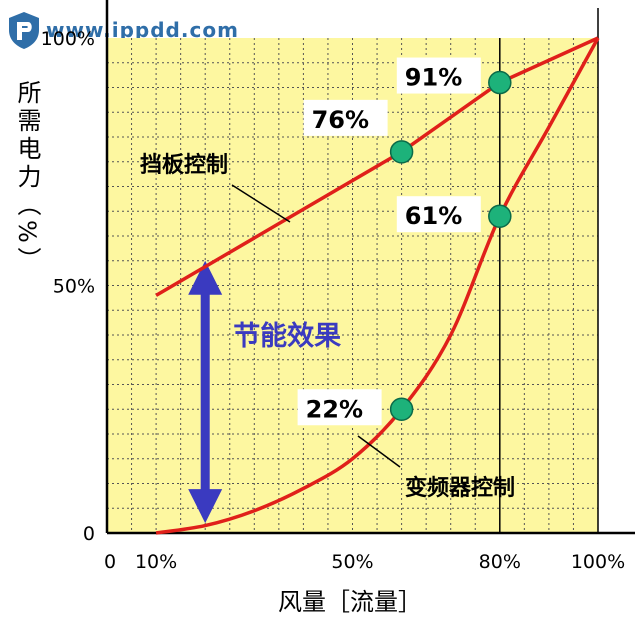 This screenshot has height=627, width=640. What do you see at coordinates (433, 216) in the screenshot?
I see `data-label: 61%` at bounding box center [433, 216].